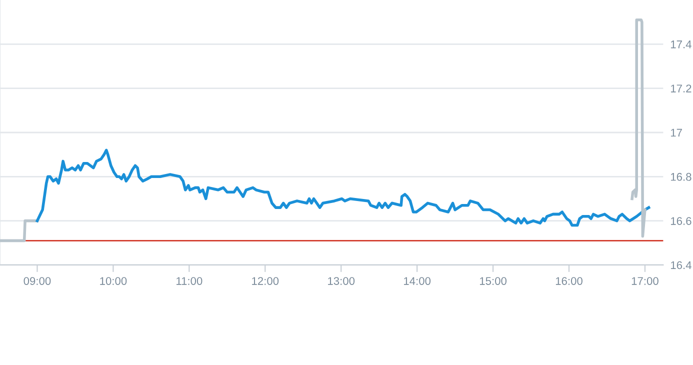 The width and height of the screenshot is (693, 365). What do you see at coordinates (638, 128) in the screenshot?
I see `line-series` at bounding box center [638, 128].